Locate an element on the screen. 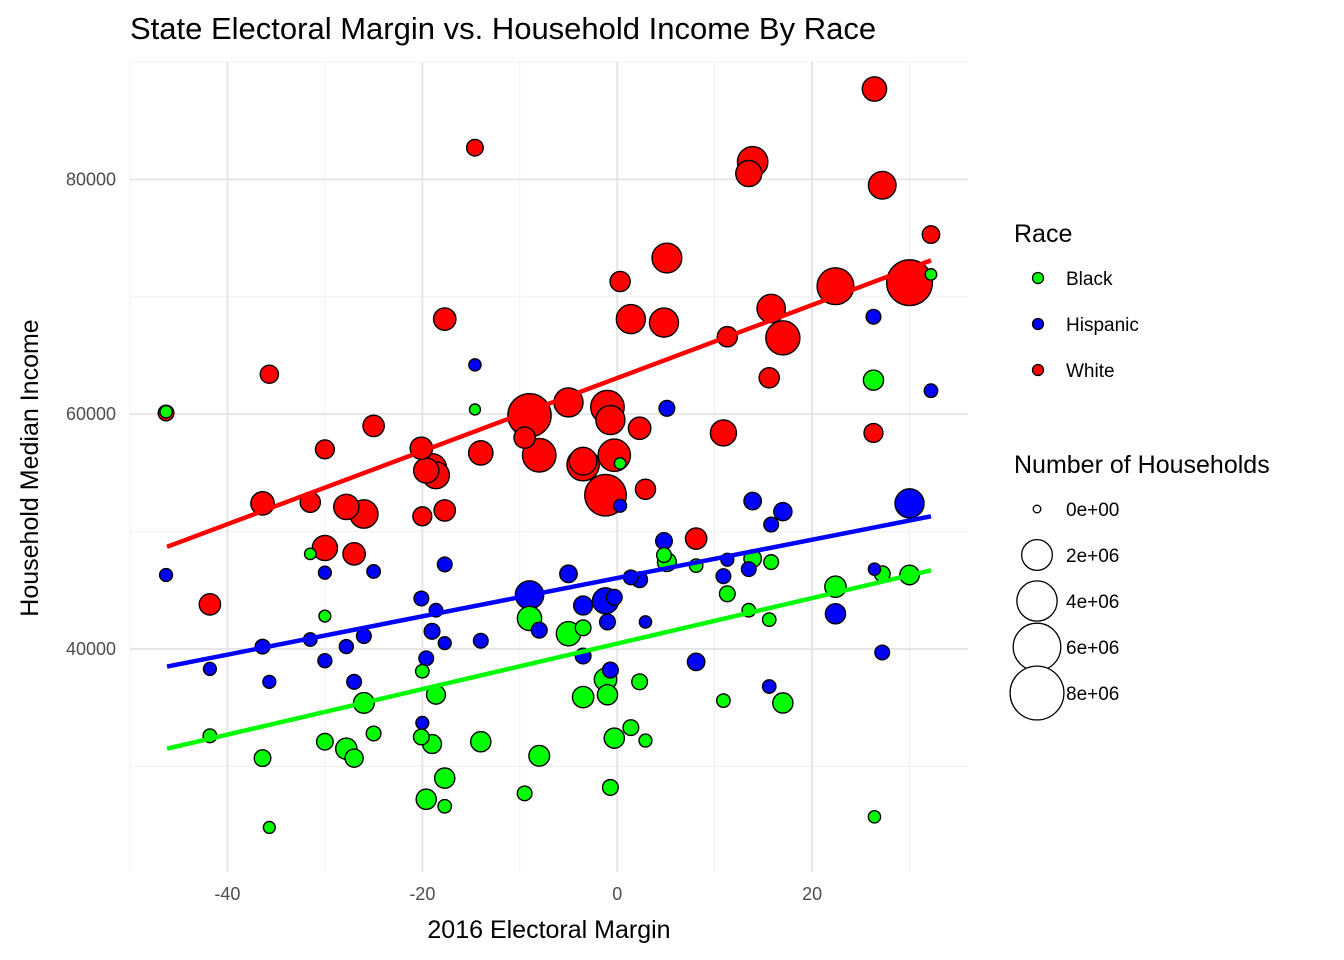  y-tick-label: 40000 is located at coordinates (91, 649).